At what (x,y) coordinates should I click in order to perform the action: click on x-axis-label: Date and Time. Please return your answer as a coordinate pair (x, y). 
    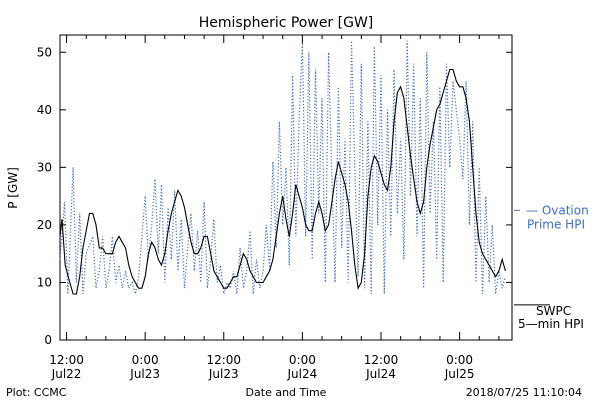
    Looking at the image, I should click on (286, 392).